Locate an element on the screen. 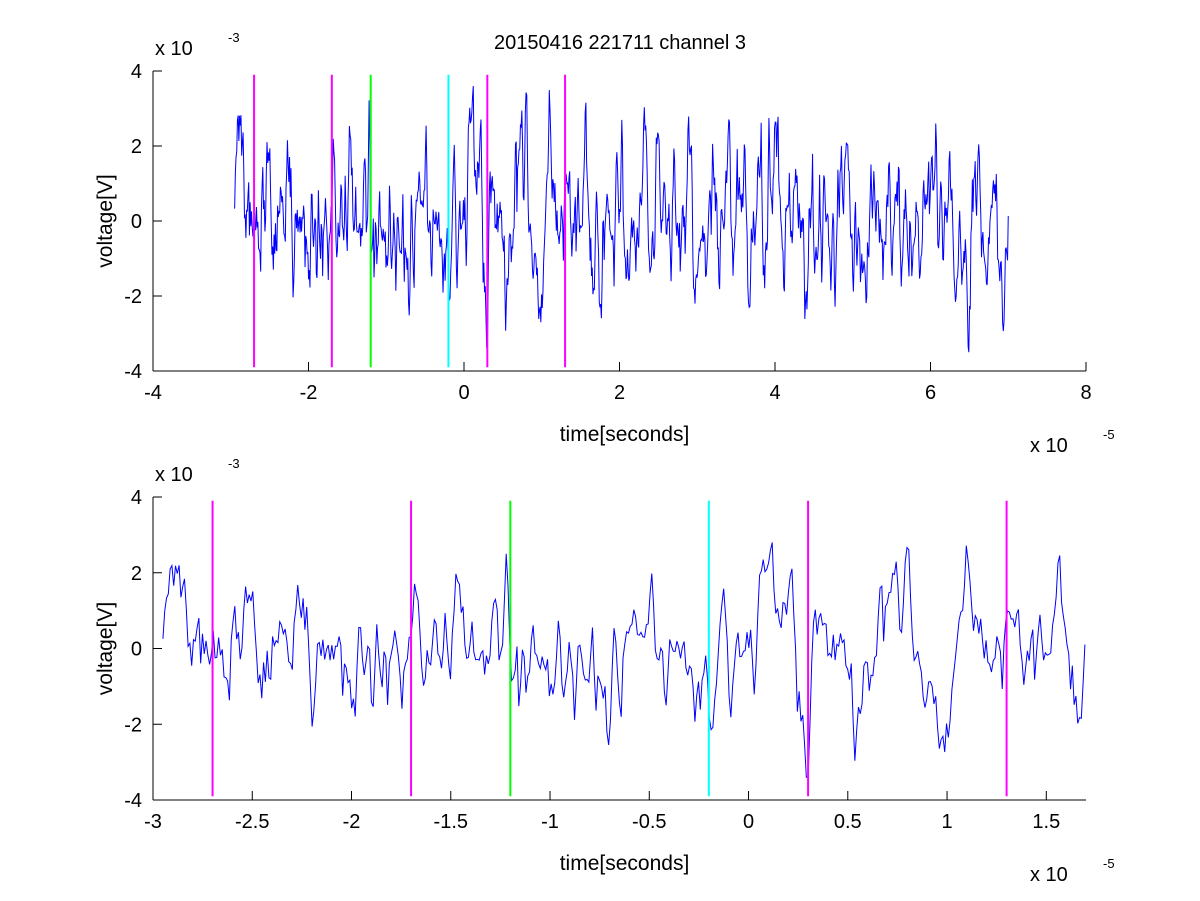  x-tick-label-7: 0.5 is located at coordinates (848, 822).